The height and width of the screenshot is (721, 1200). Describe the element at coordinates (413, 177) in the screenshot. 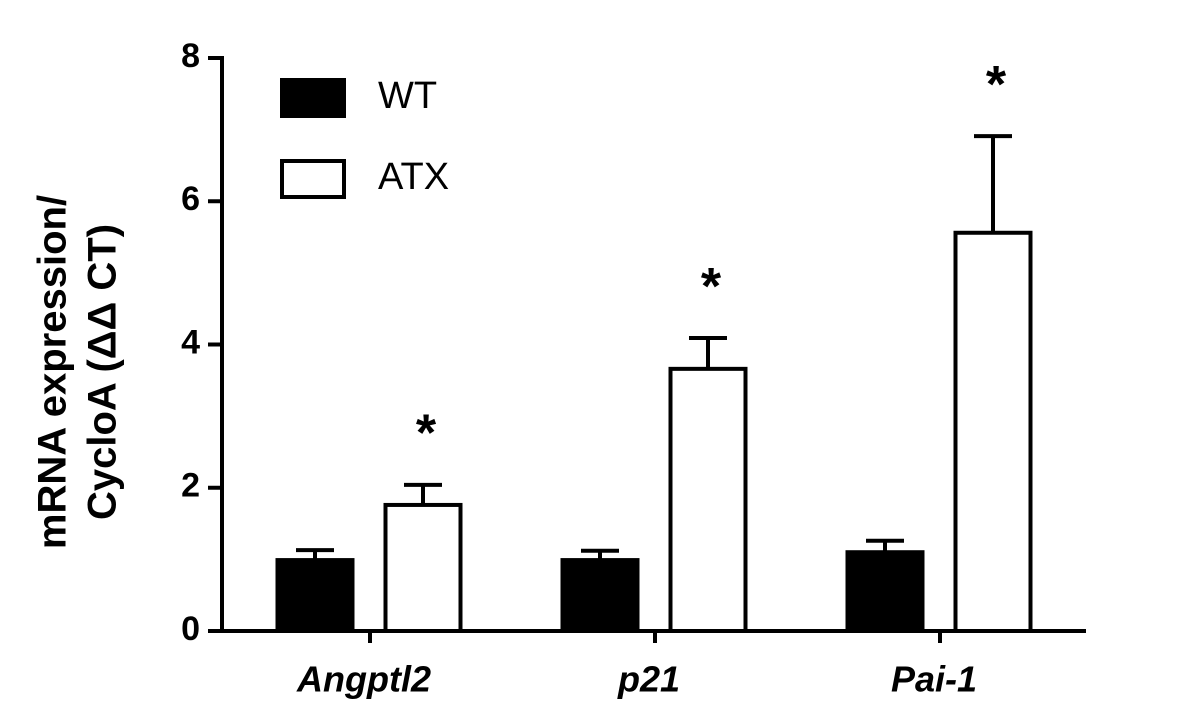

I see `legend-label: ATX` at that location.